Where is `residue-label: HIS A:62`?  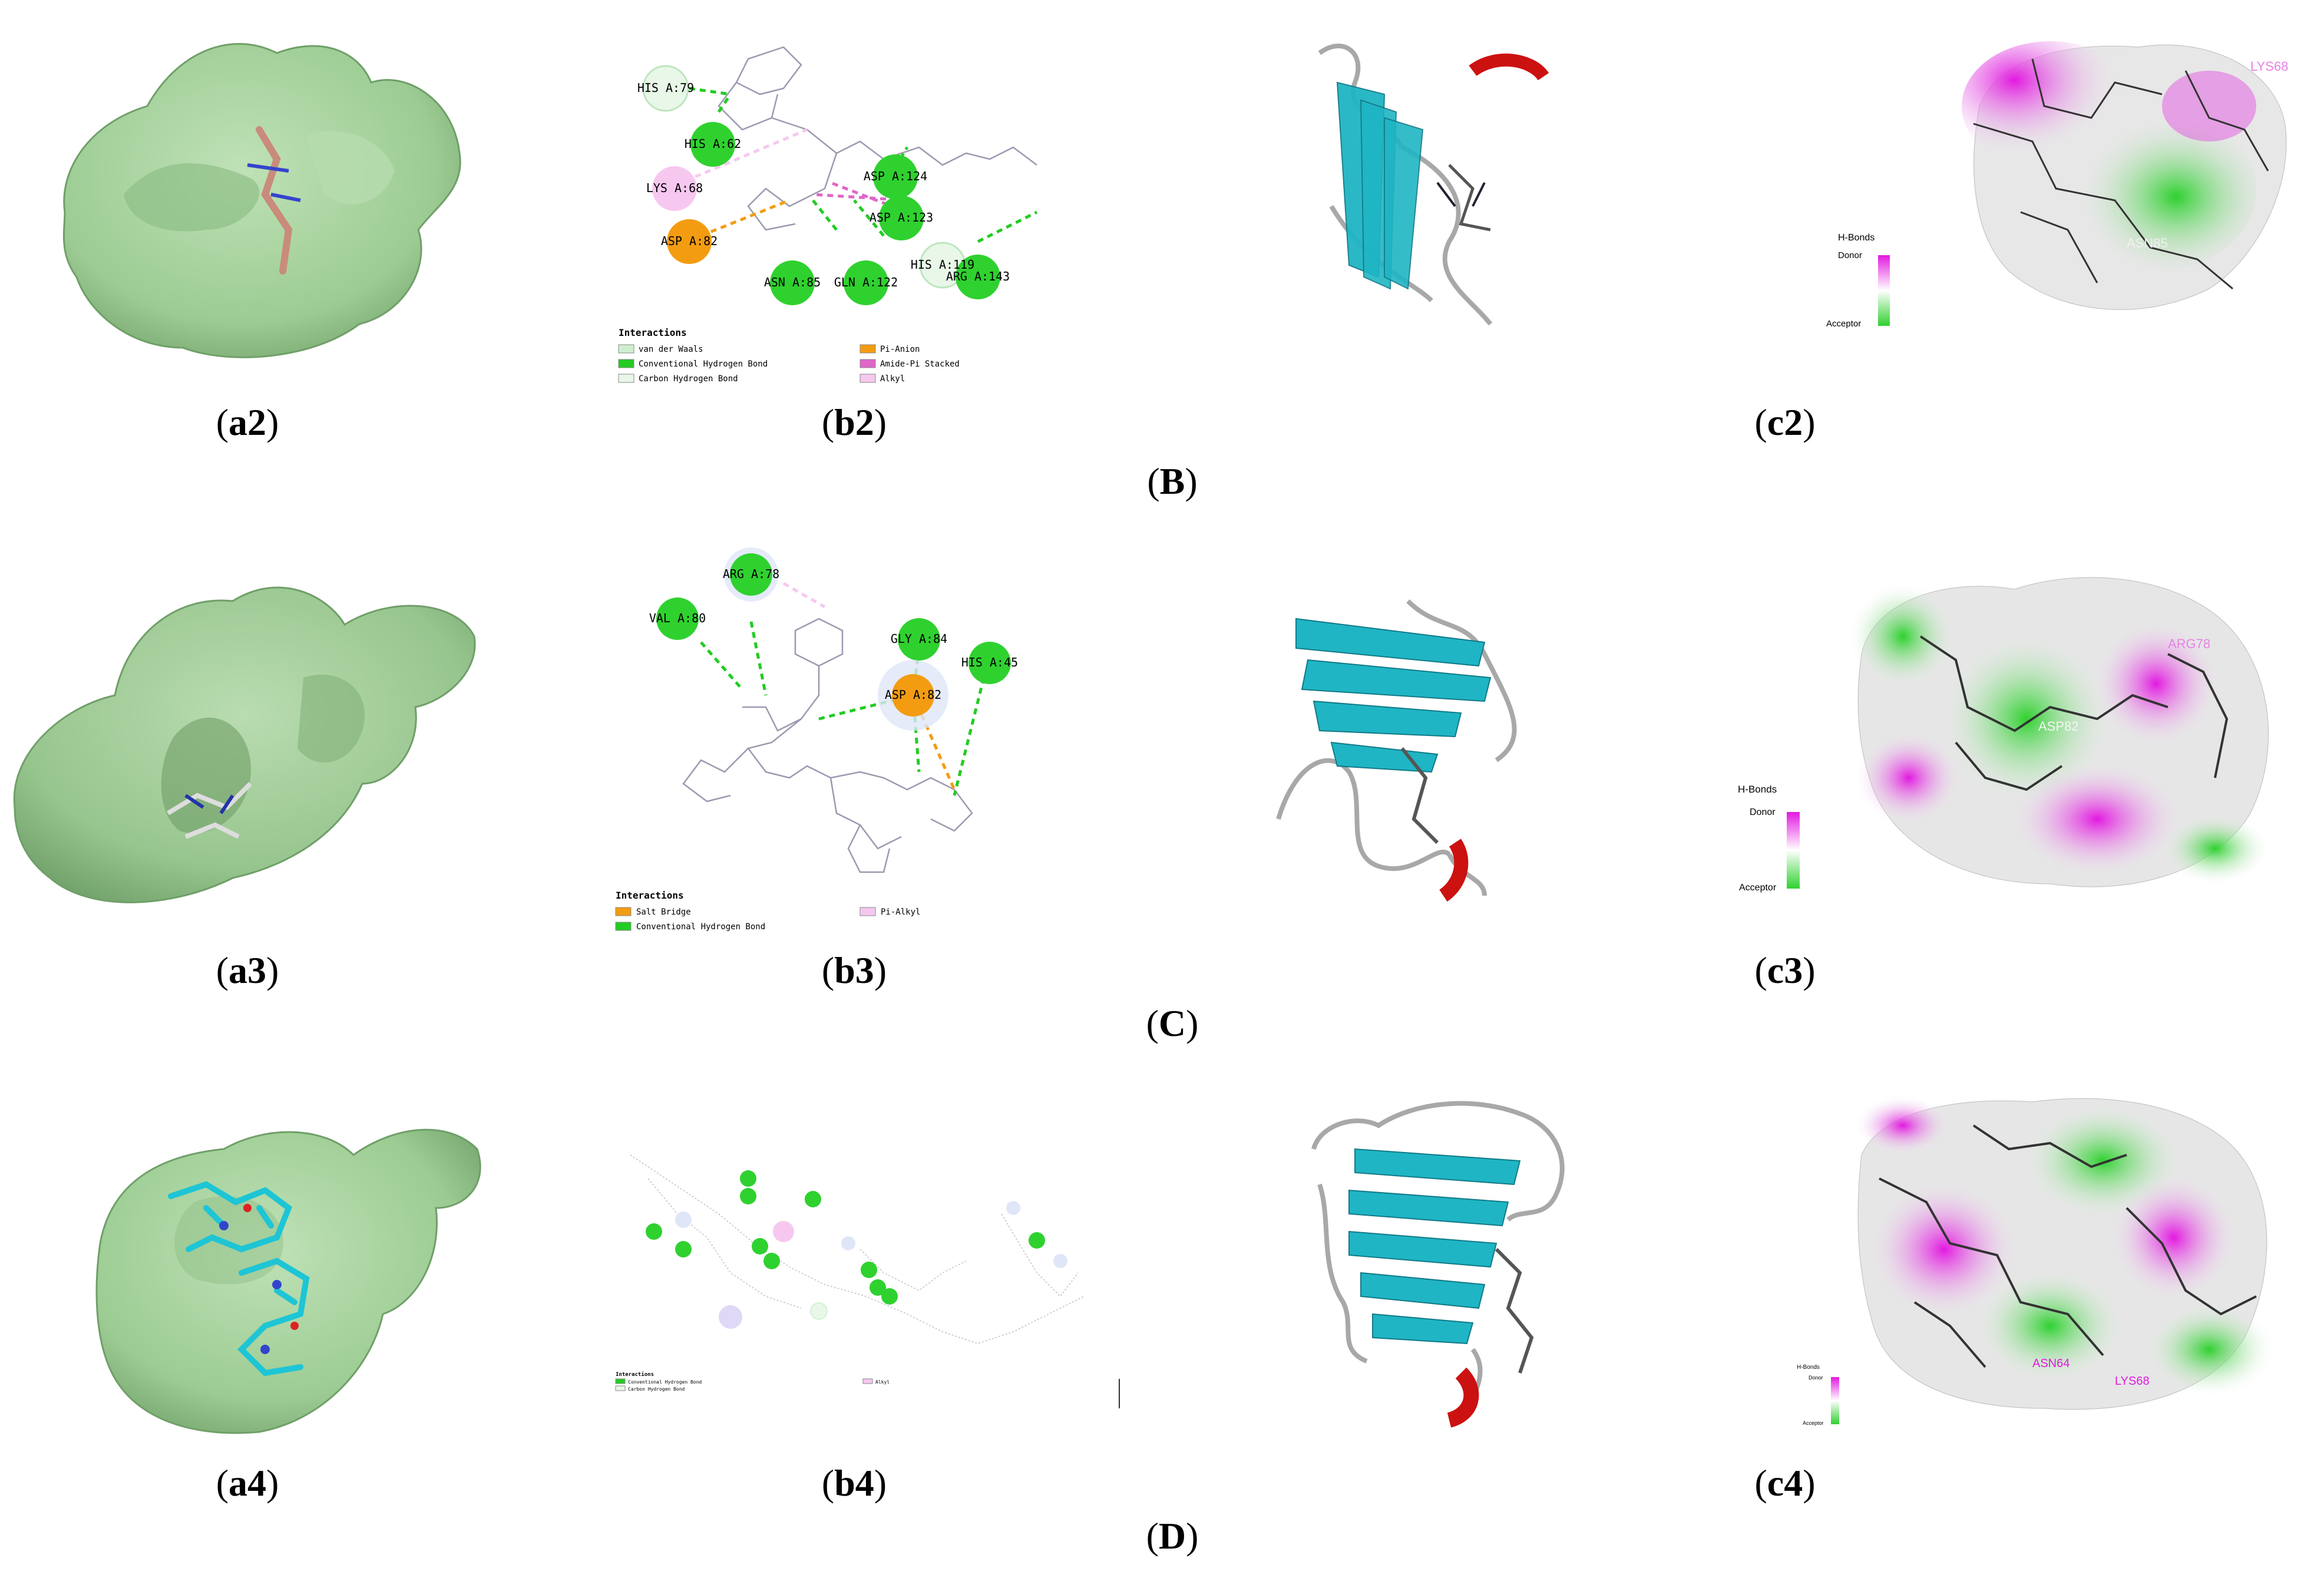
residue-label: HIS A:62 is located at coordinates (713, 144).